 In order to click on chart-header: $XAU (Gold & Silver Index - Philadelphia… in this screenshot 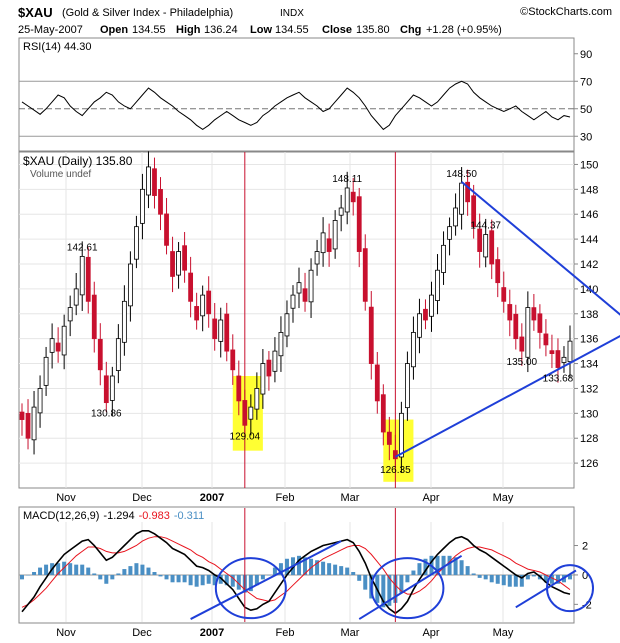, I will do `click(315, 20)`.